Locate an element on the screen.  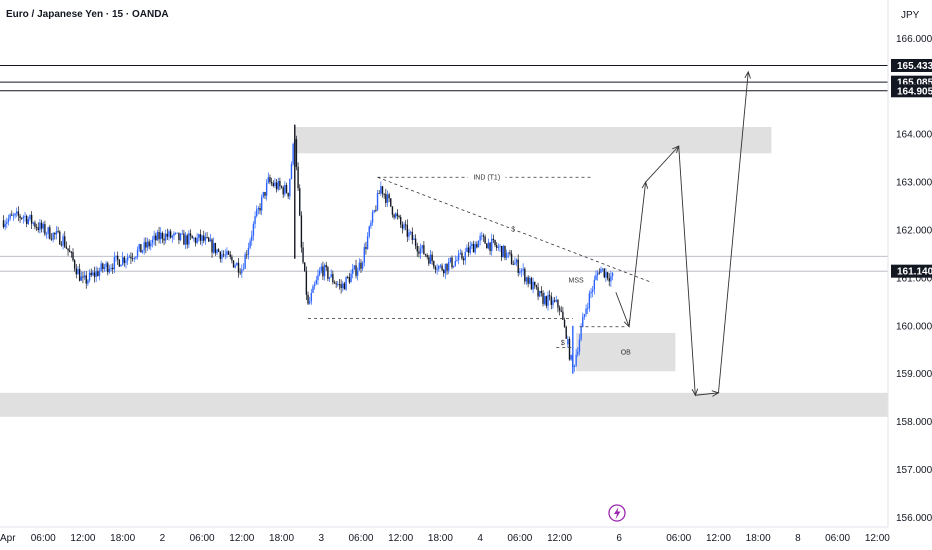
price-tick: 160.000 is located at coordinates (914, 326).